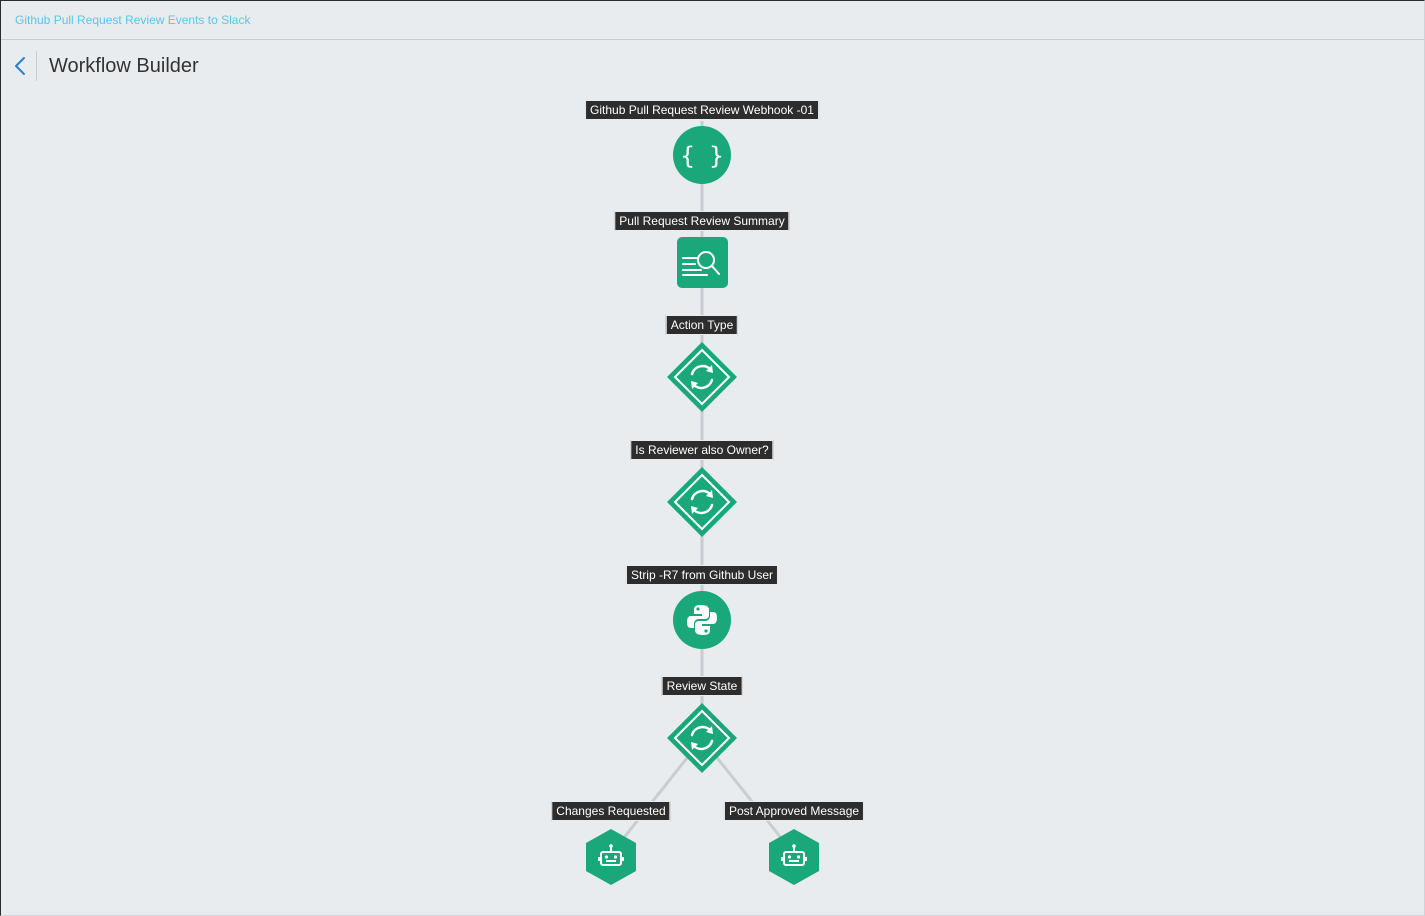  Describe the element at coordinates (702, 450) in the screenshot. I see `node-label-reviewer-owner: Is Reviewer also Owner?` at that location.